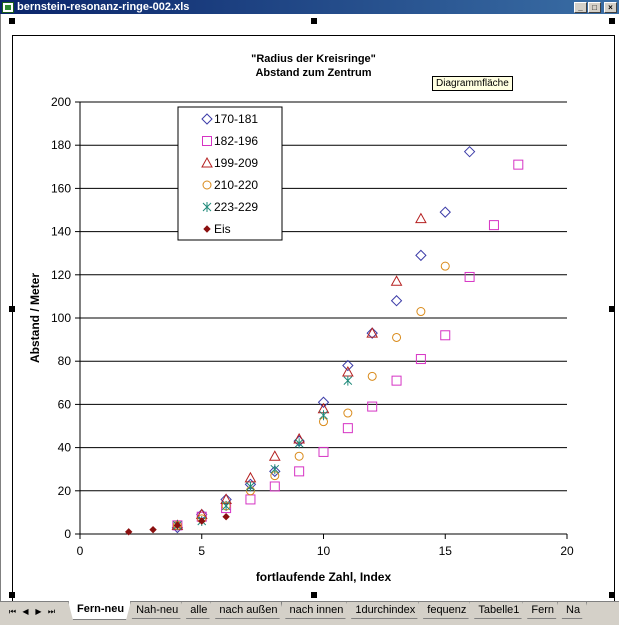 Image resolution: width=619 pixels, height=625 pixels. I want to click on x-axis-label: fortlaufende Zahl, Index, so click(324, 577).